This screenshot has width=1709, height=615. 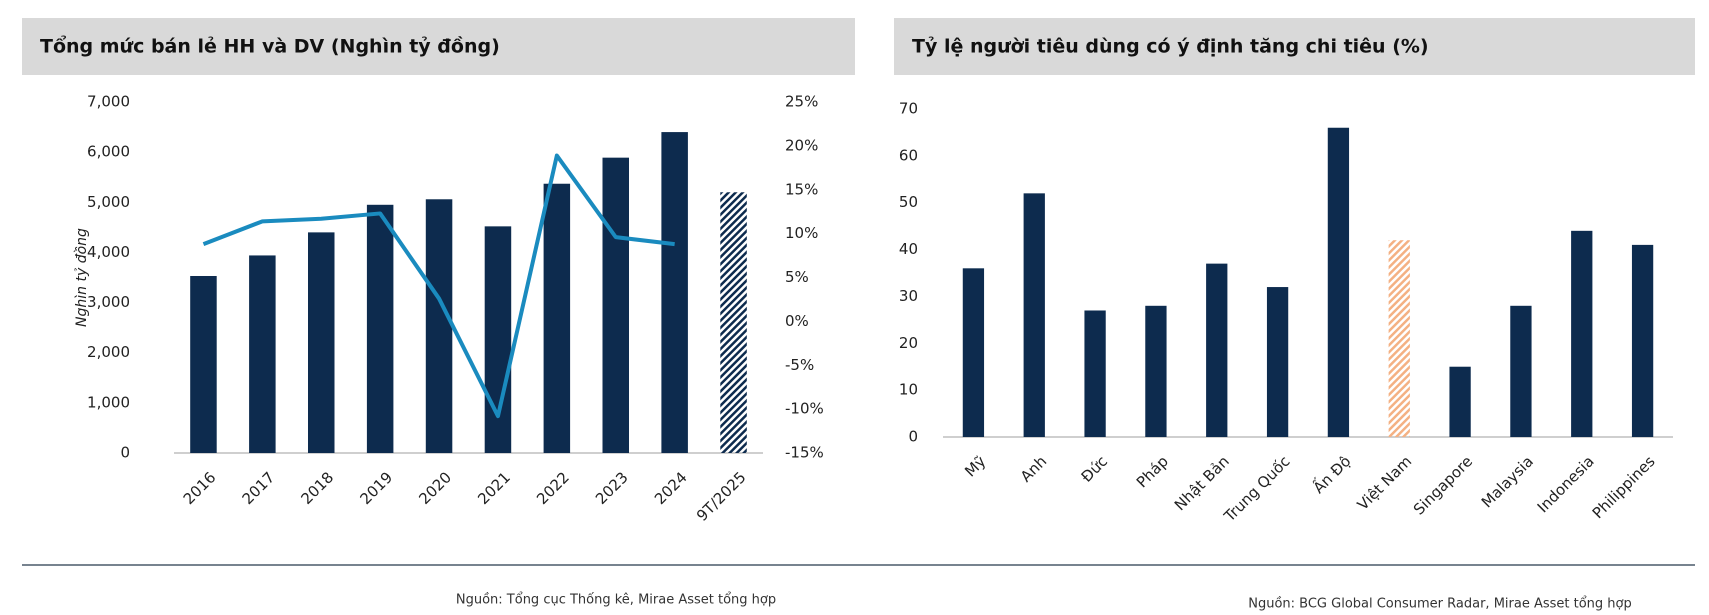 What do you see at coordinates (318, 488) in the screenshot?
I see `x-tick-label: 2018` at bounding box center [318, 488].